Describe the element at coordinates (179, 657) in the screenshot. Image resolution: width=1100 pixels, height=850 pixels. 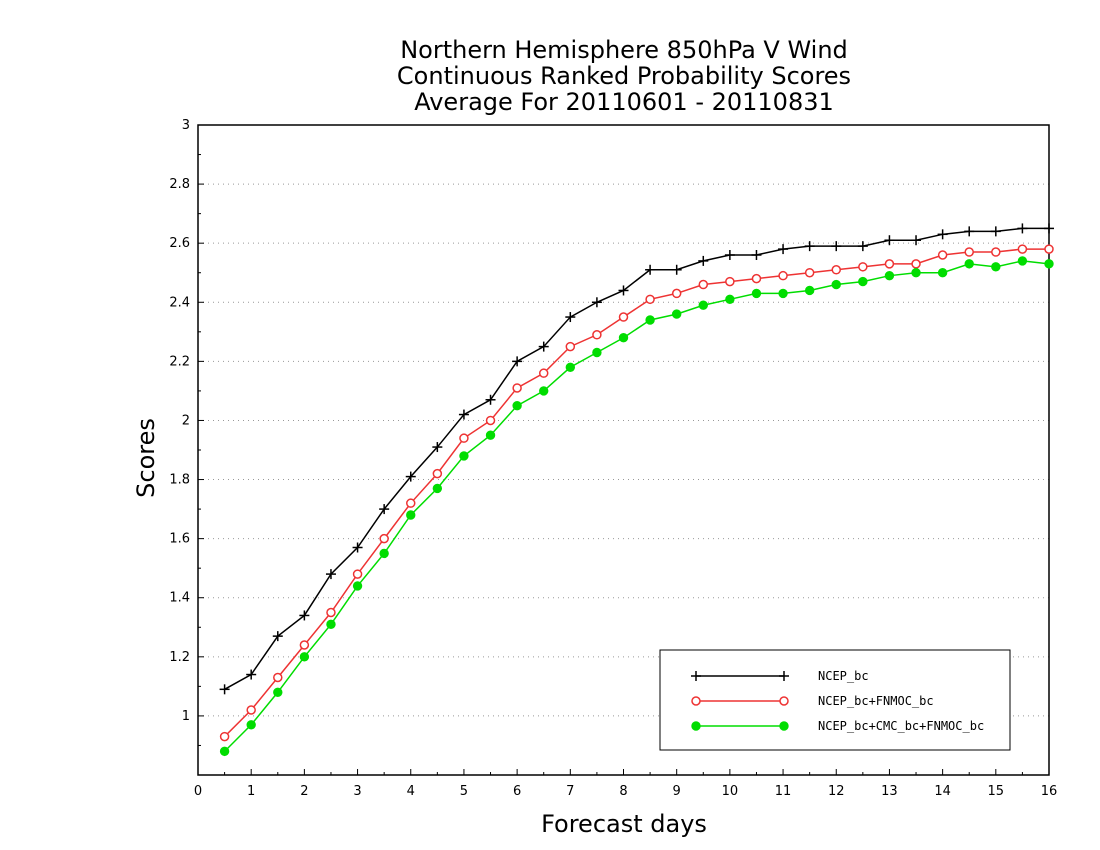
I see `y-tick-label: 1.2` at that location.